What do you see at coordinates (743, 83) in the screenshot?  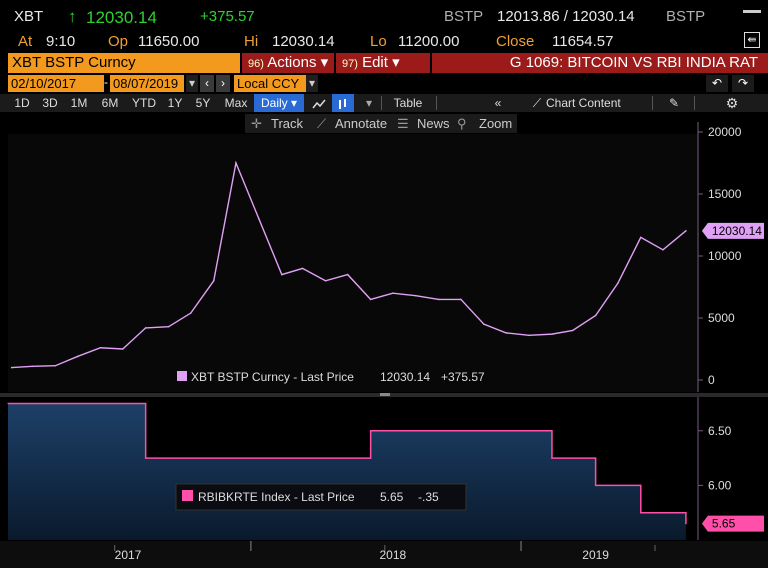 I see `redo-icon: ↷` at bounding box center [743, 83].